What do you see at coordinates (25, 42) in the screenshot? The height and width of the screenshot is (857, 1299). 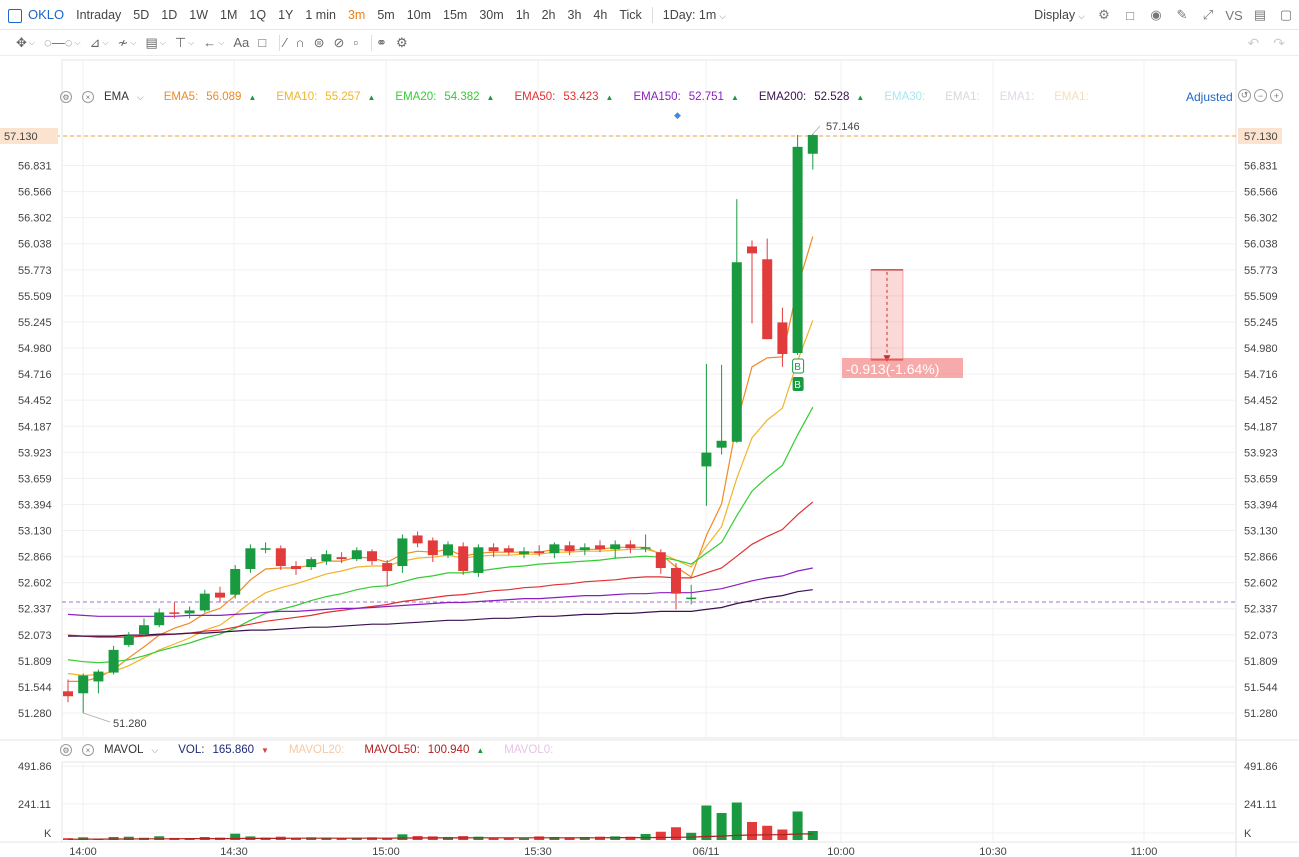 I see `crosshair-move-icon: ✥ ⌵` at bounding box center [25, 42].